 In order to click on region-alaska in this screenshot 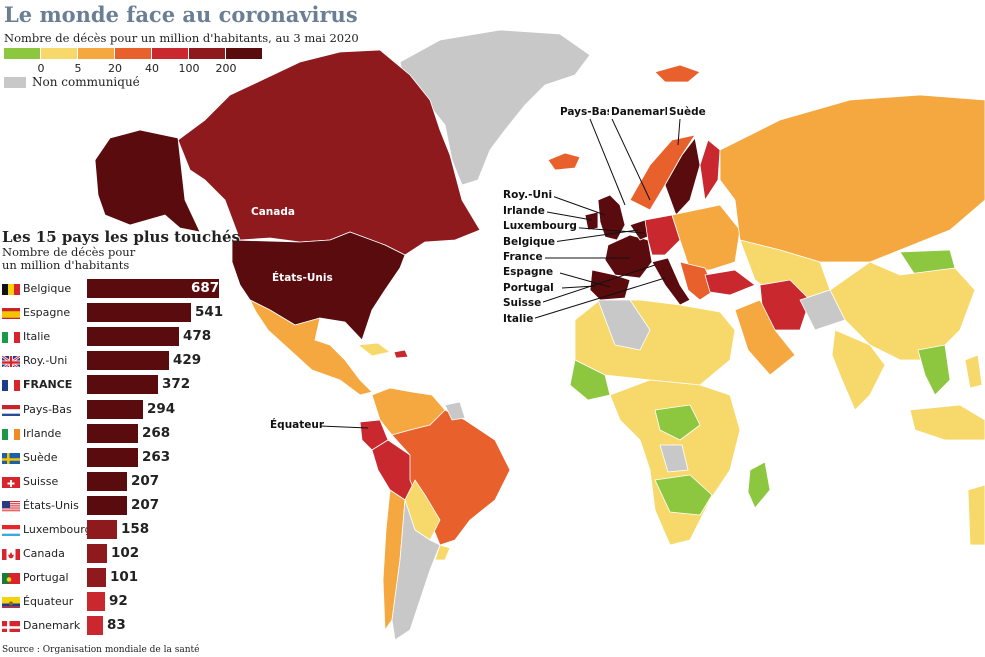, I will do `click(147, 181)`.